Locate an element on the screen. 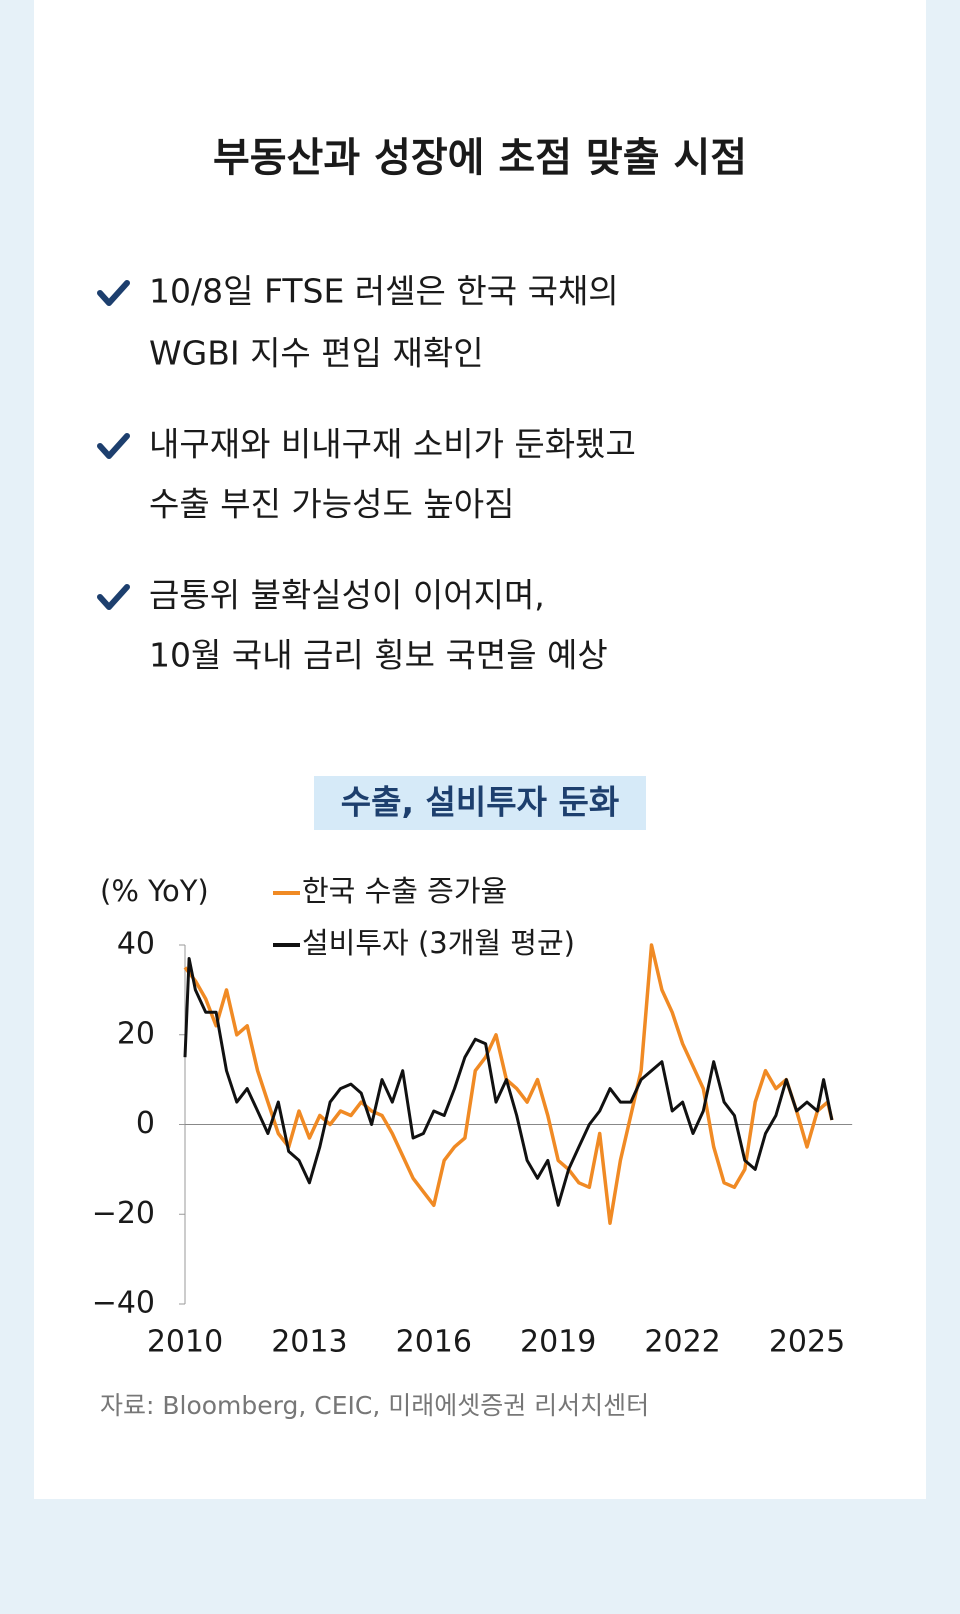 The height and width of the screenshot is (1614, 960). bullet-text: 수출 부진 가능성도 높아짐 is located at coordinates (331, 504).